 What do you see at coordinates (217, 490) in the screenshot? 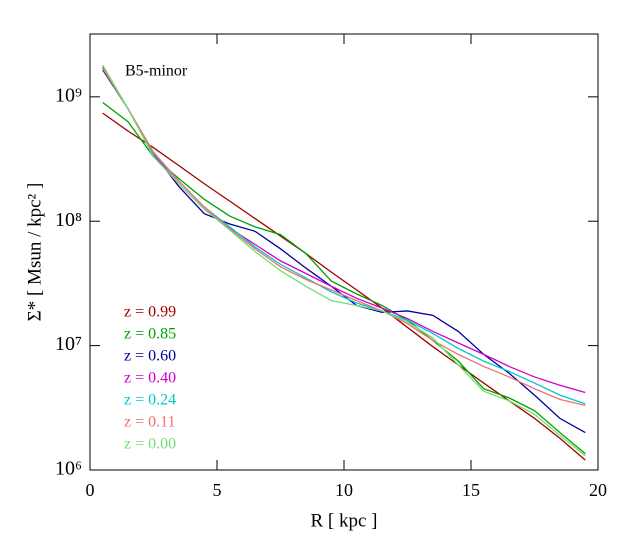
I see `x-tick-label: 5` at bounding box center [217, 490].